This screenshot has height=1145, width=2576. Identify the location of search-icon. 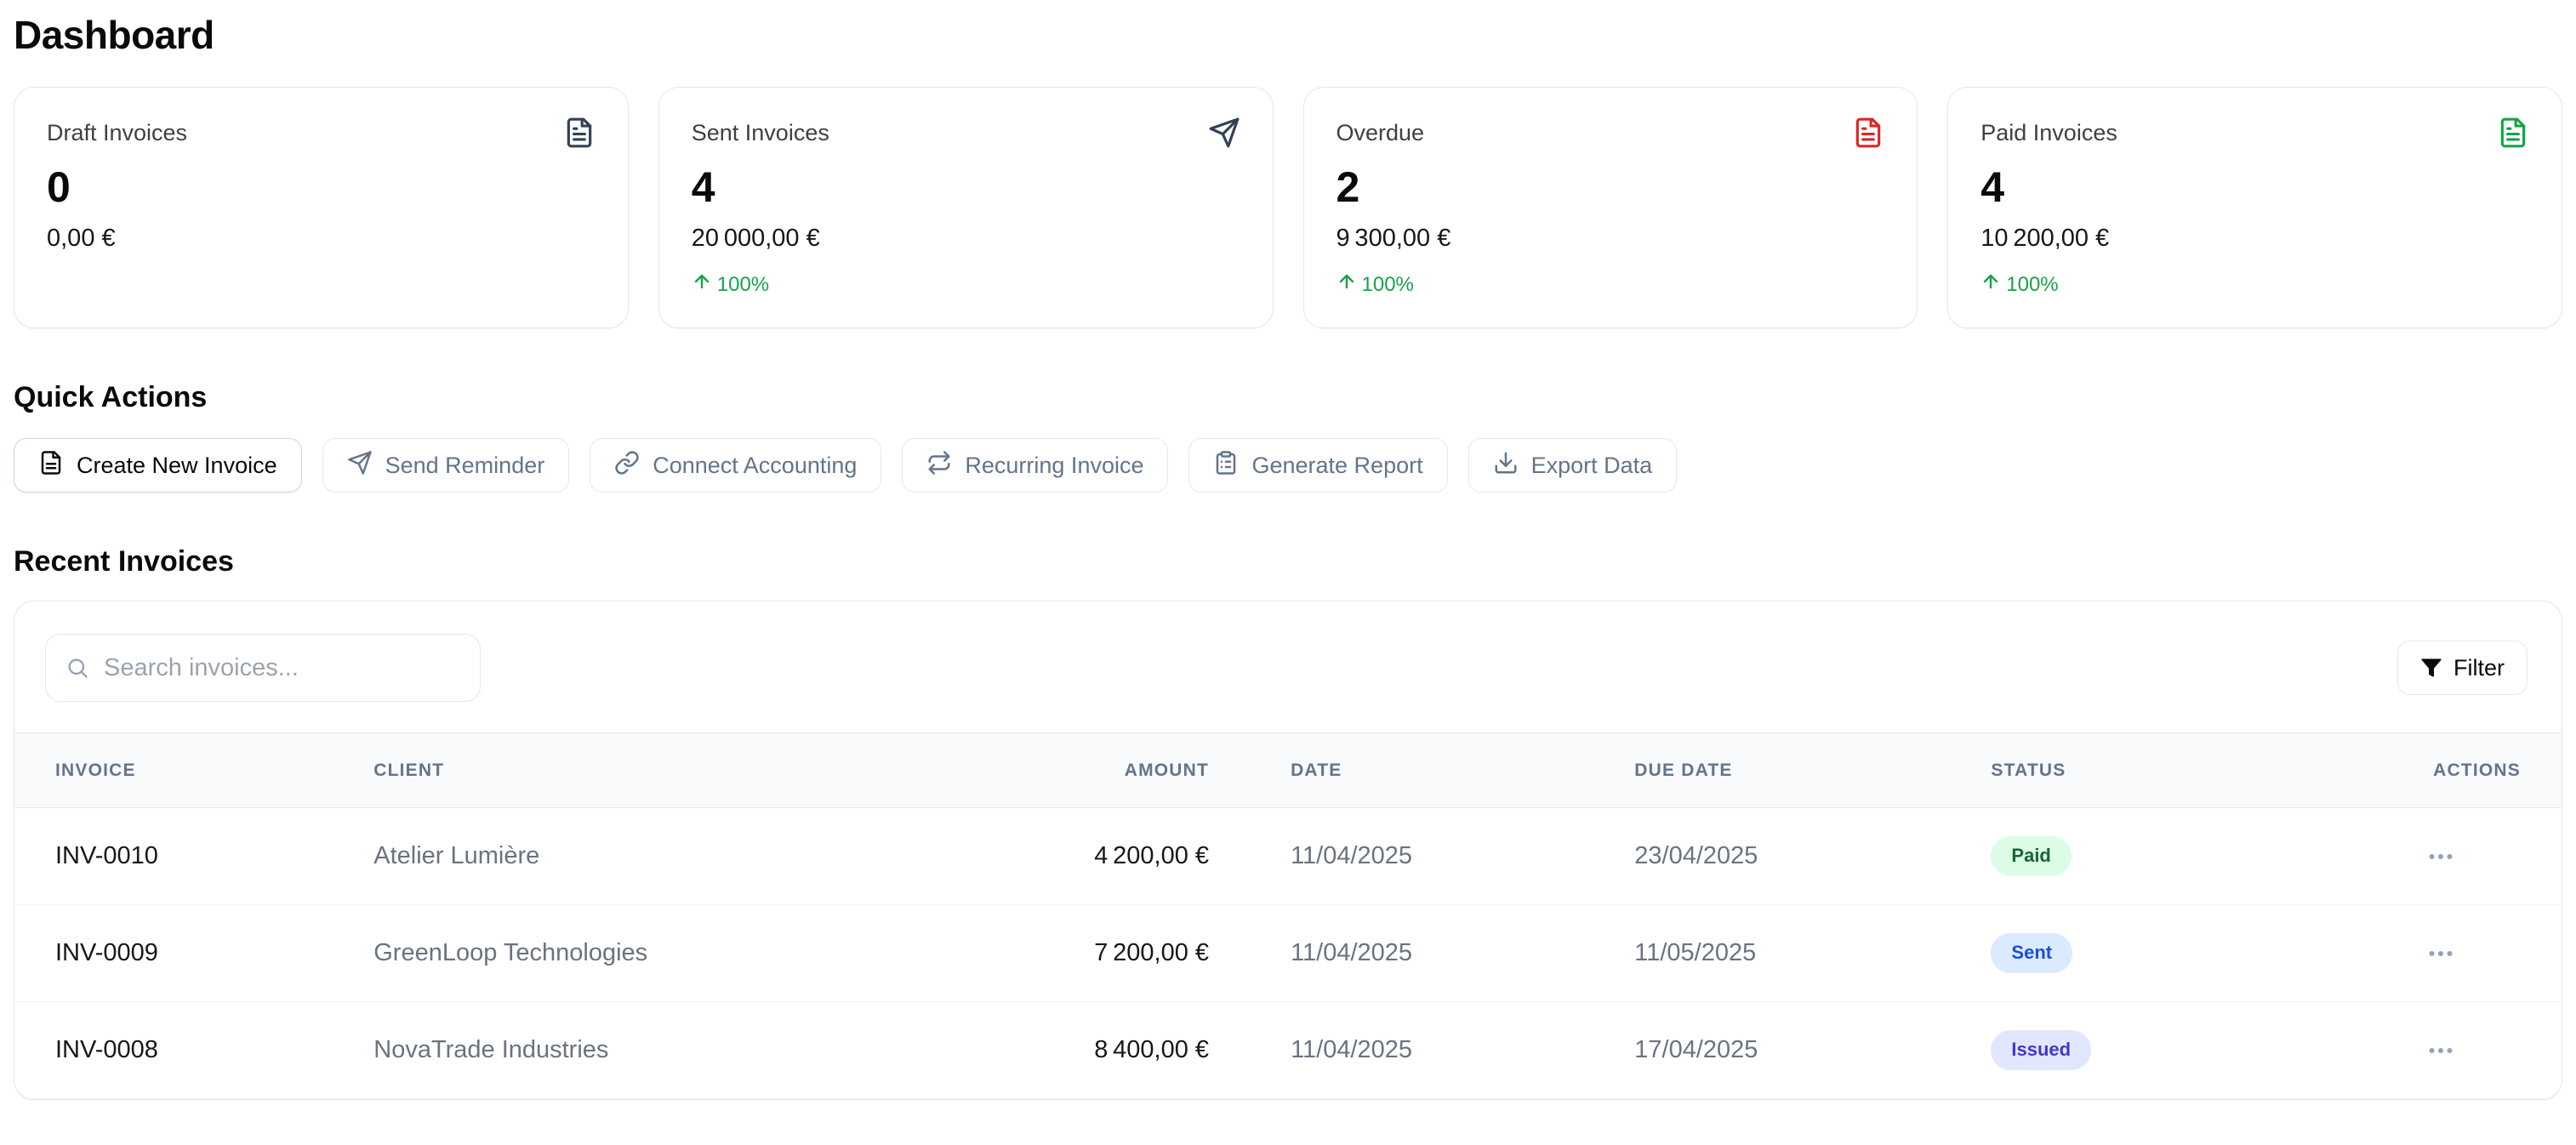
(78, 668).